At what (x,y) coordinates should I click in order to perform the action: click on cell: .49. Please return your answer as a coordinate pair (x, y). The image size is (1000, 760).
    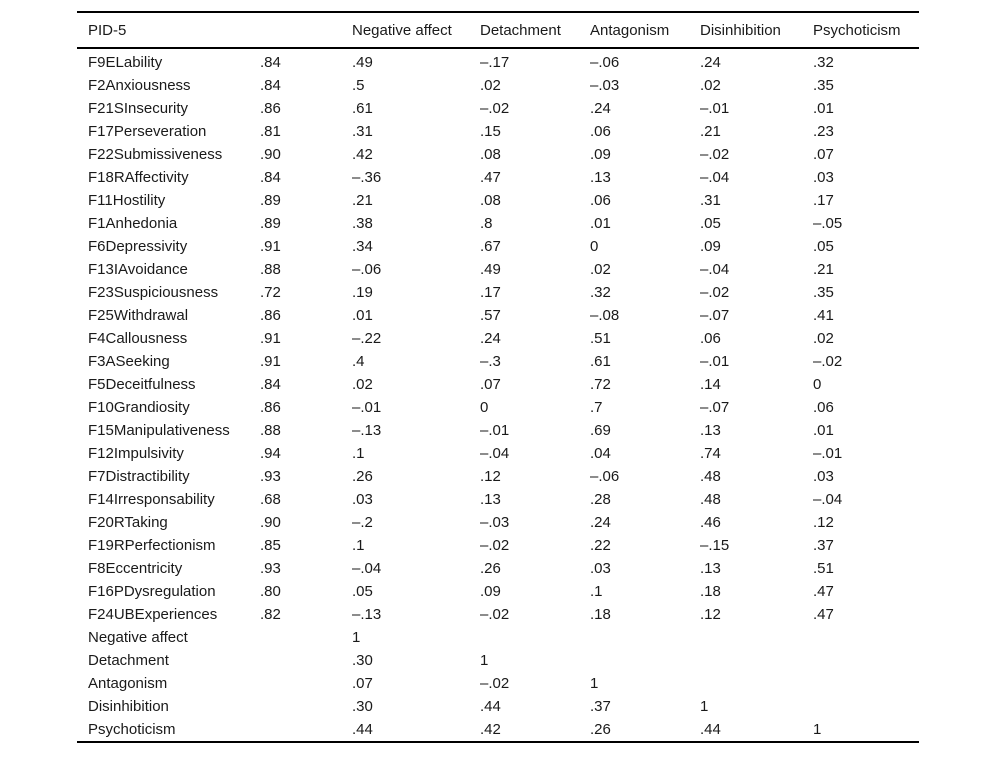
    Looking at the image, I should click on (362, 62).